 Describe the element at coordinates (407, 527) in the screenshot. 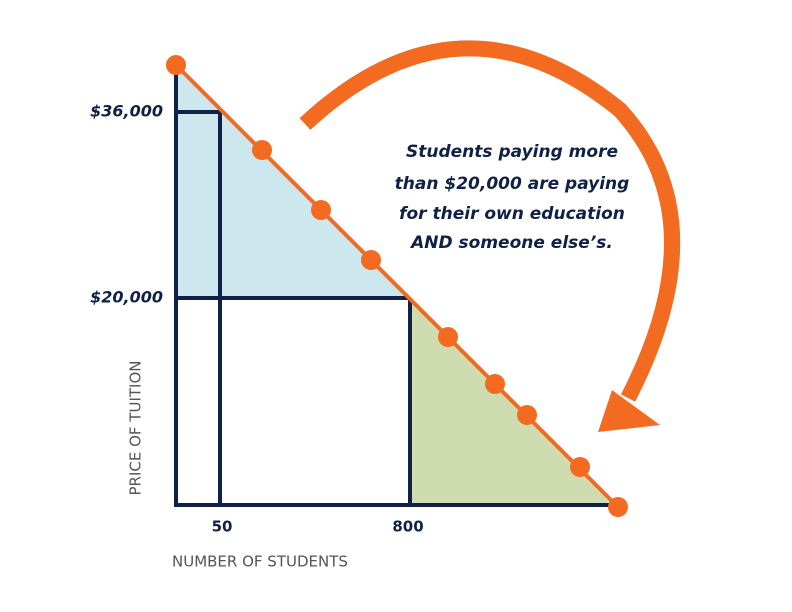

I see `x-label: 800` at that location.